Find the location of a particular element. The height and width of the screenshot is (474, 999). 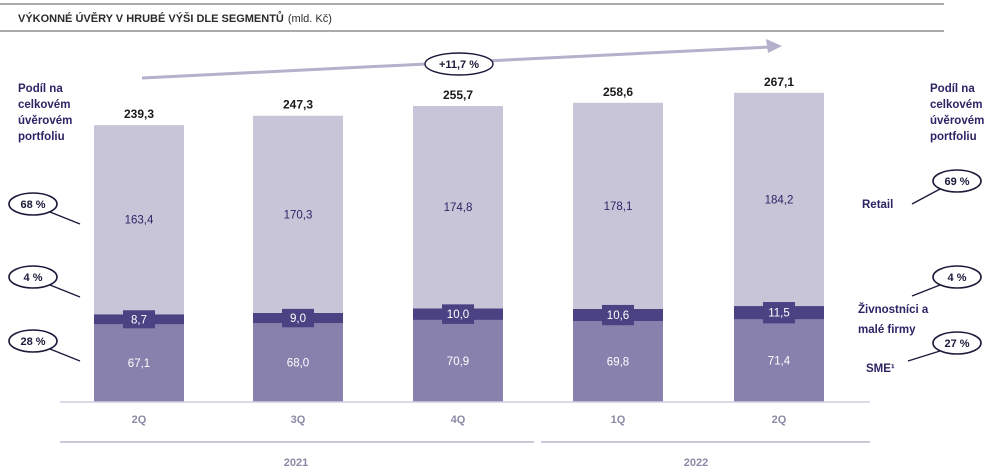

growth-bubble: +11,7 % is located at coordinates (459, 64).